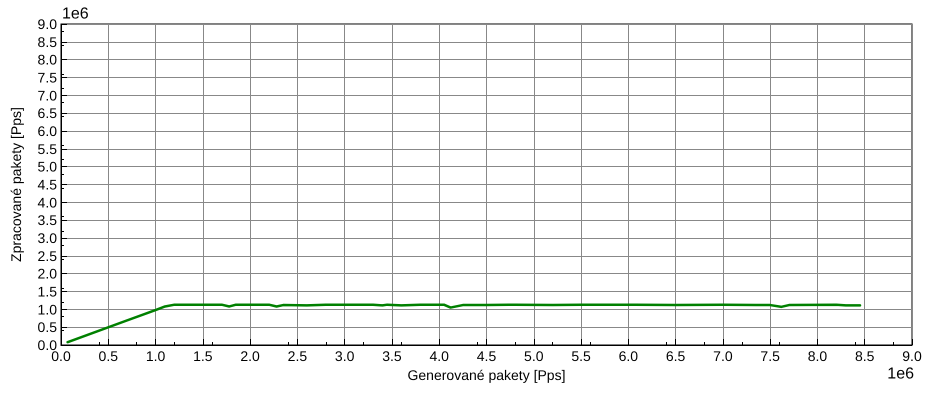 The image size is (934, 398). What do you see at coordinates (48, 327) in the screenshot?
I see `y-tick-label: 0.5` at bounding box center [48, 327].